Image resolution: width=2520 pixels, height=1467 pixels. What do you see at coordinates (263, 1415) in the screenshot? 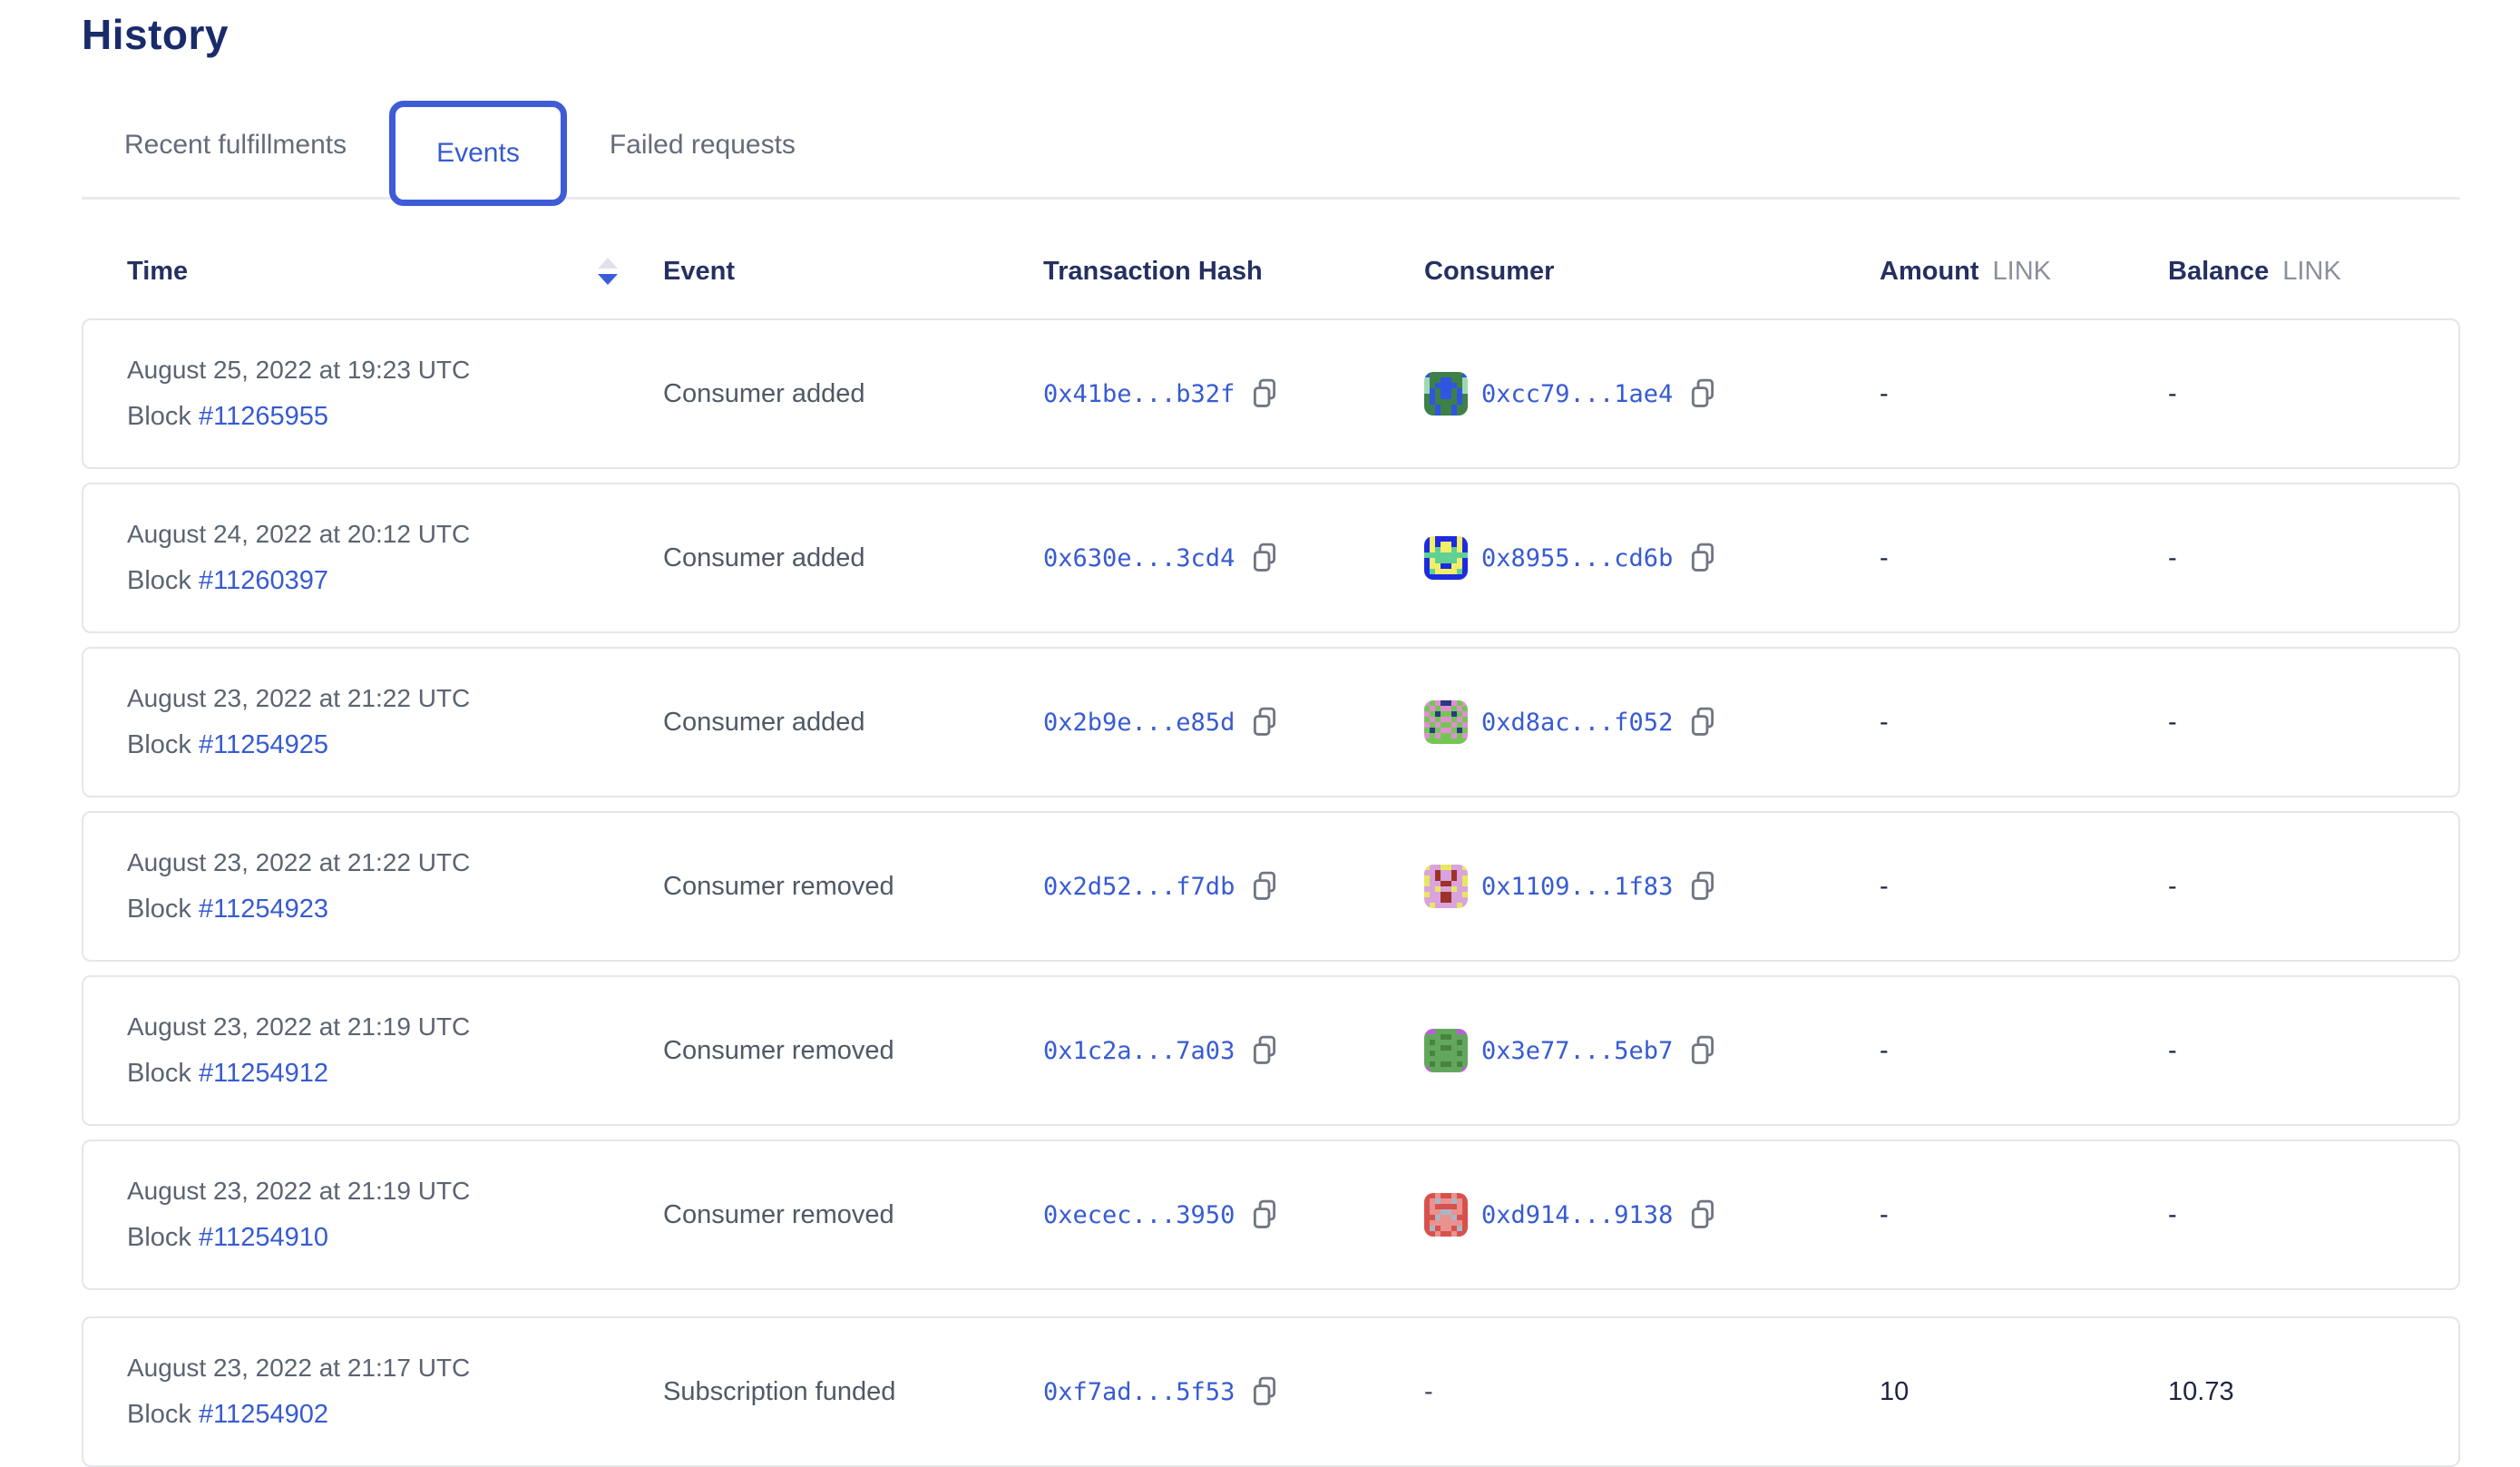
I see `block-number-link: #11254902` at bounding box center [263, 1415].